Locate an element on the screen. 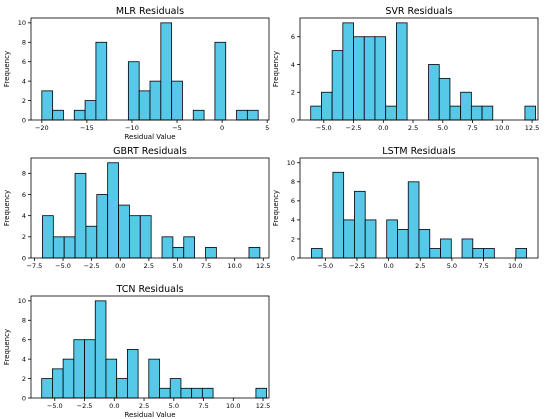  x-tick-label: −5 is located at coordinates (177, 128).